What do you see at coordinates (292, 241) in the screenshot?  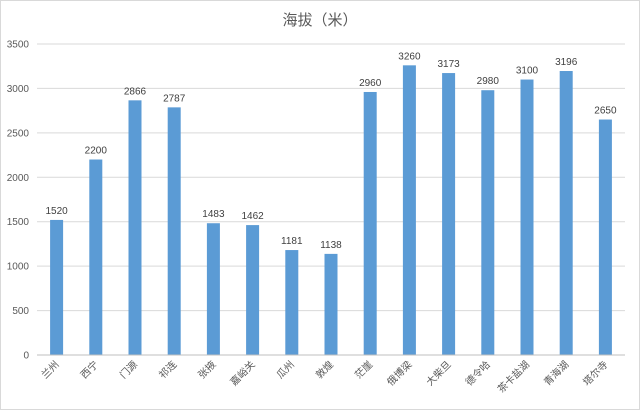 I see `data-label: 1181` at bounding box center [292, 241].